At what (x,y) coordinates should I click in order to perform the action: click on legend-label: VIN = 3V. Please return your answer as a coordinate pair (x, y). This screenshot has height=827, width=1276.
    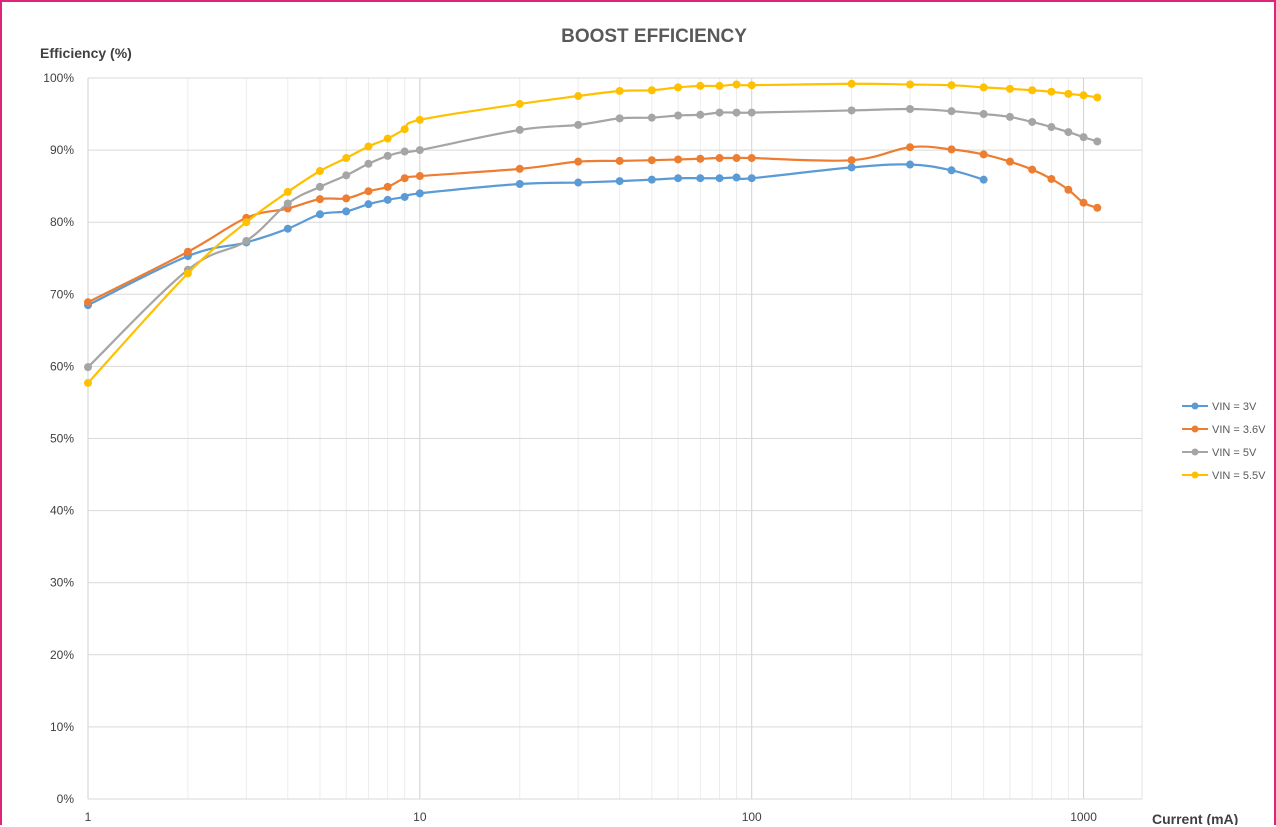
    Looking at the image, I should click on (1234, 407).